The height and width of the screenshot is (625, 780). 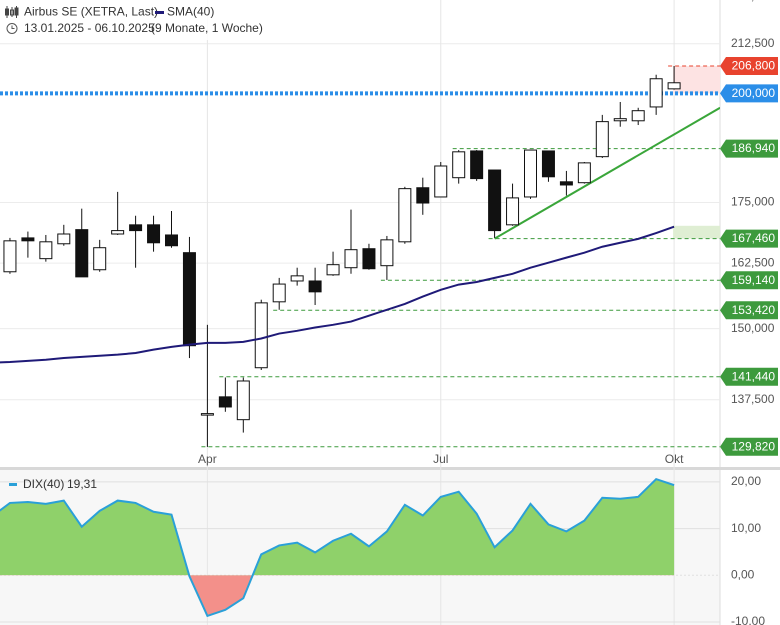 What do you see at coordinates (753, 399) in the screenshot?
I see `y-tick-label: 137,500` at bounding box center [753, 399].